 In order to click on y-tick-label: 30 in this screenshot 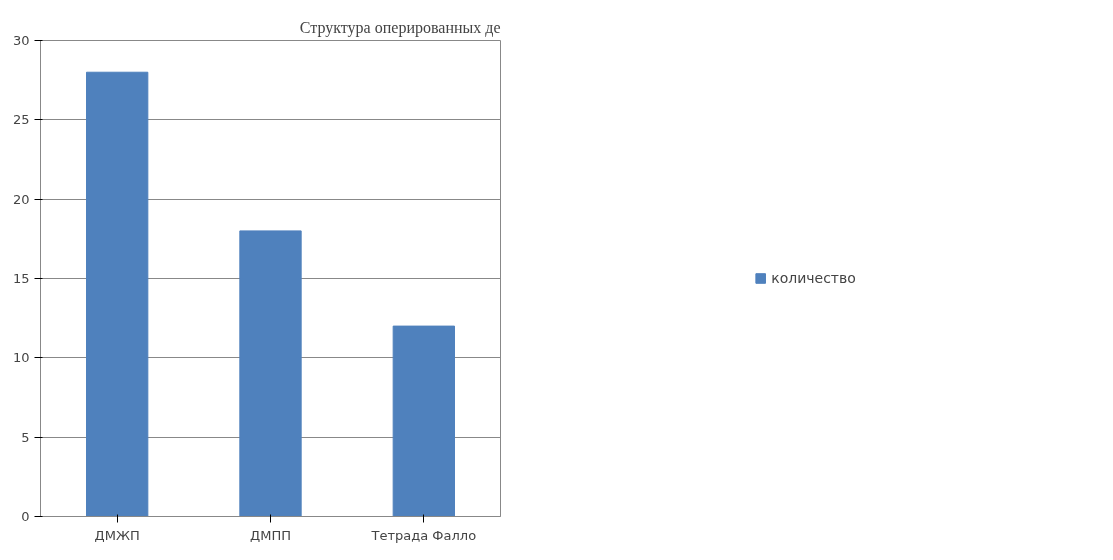, I will do `click(21, 40)`.